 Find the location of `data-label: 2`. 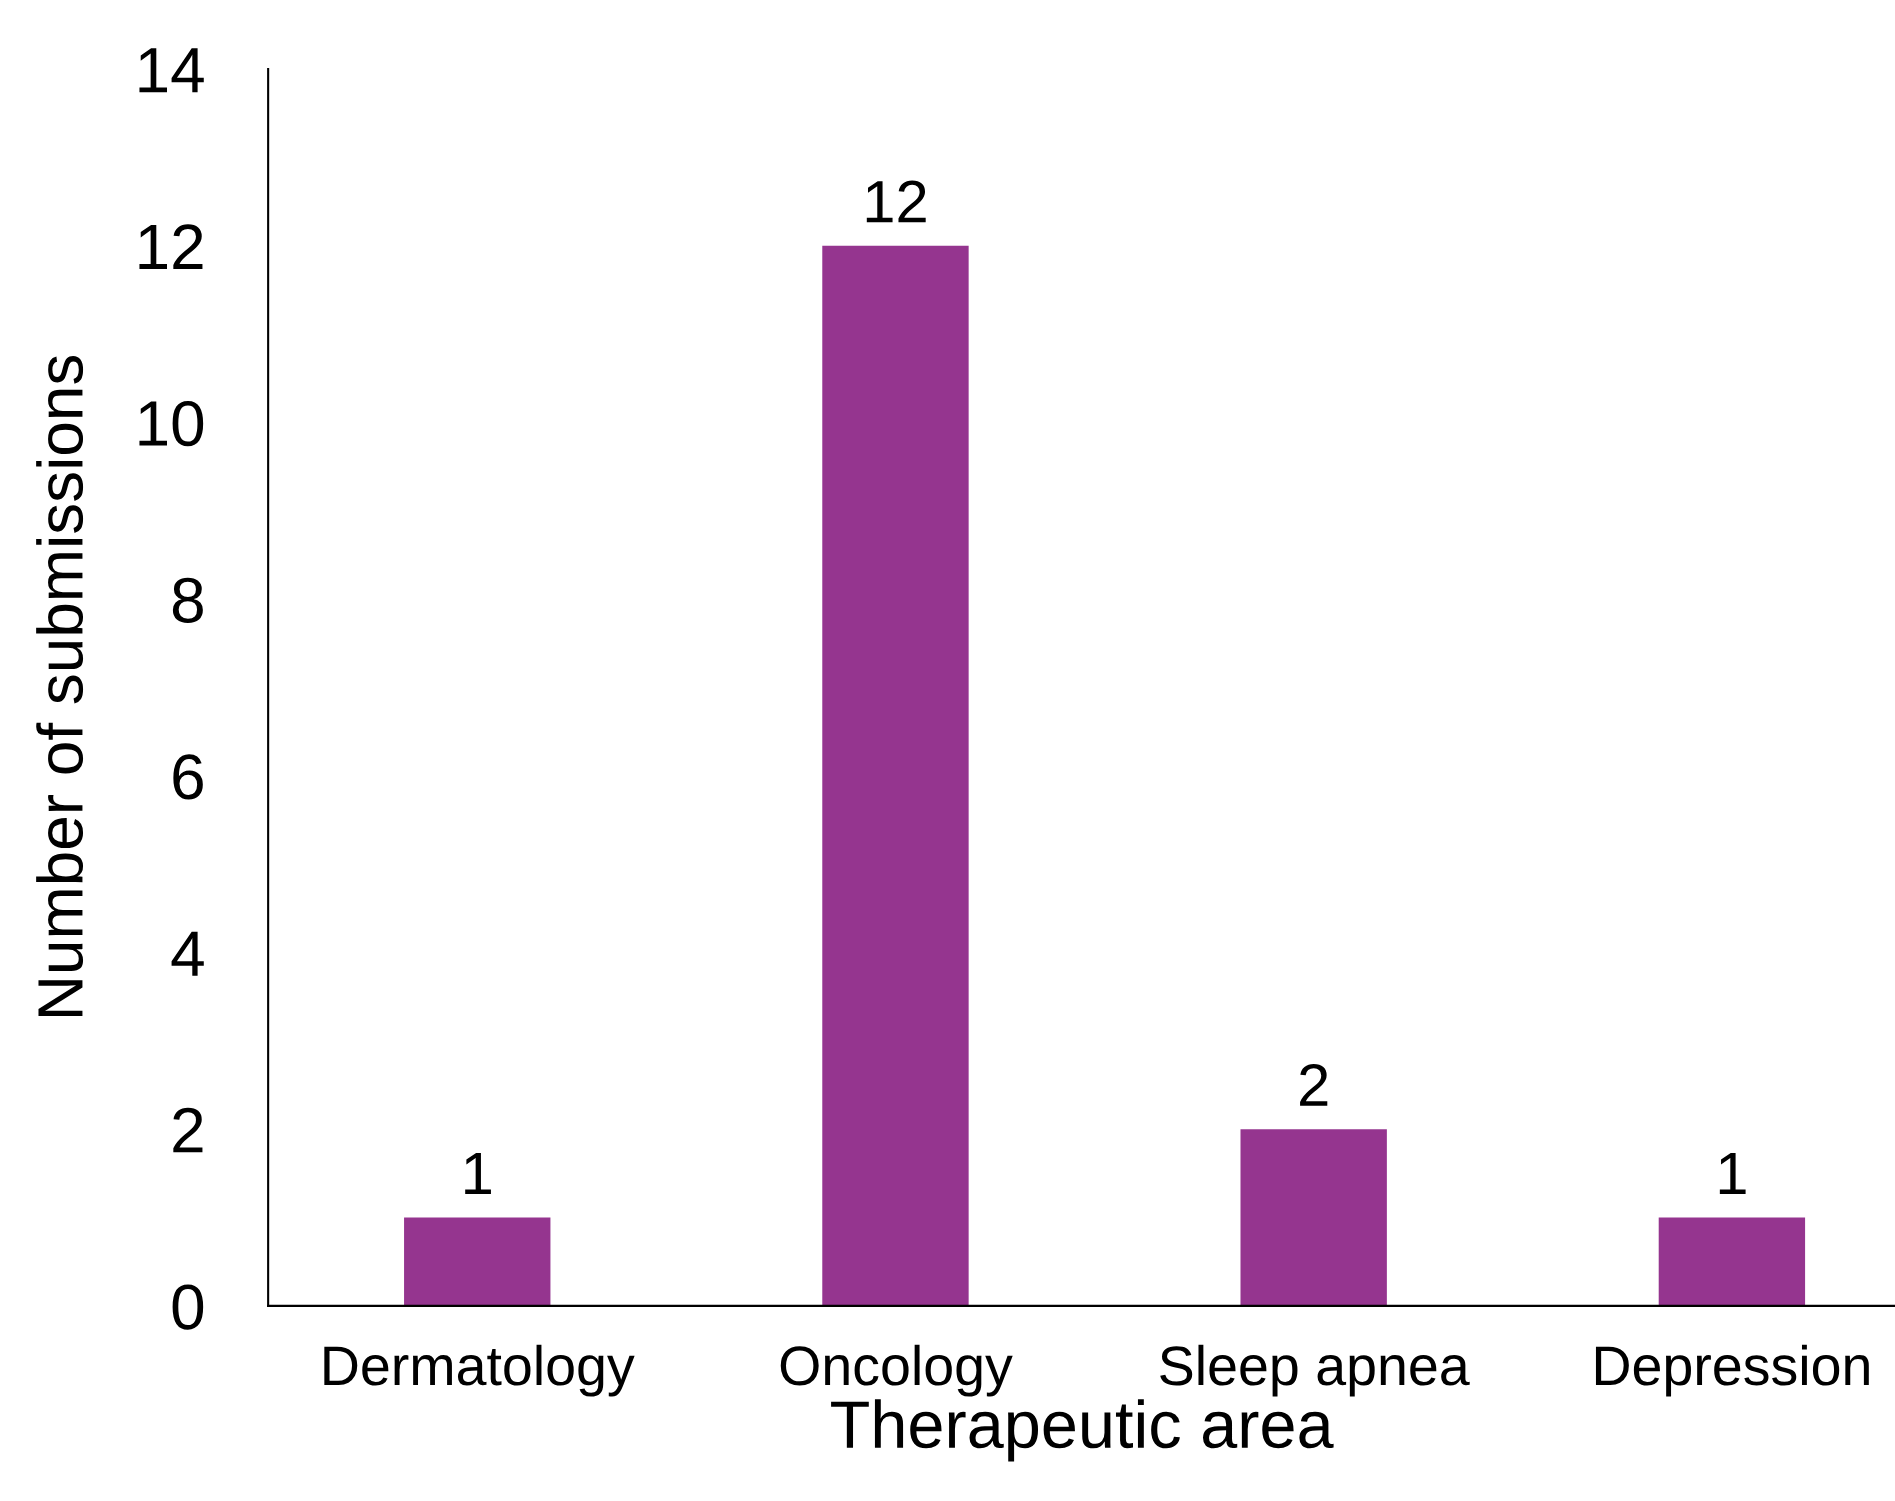

data-label: 2 is located at coordinates (1314, 1084).